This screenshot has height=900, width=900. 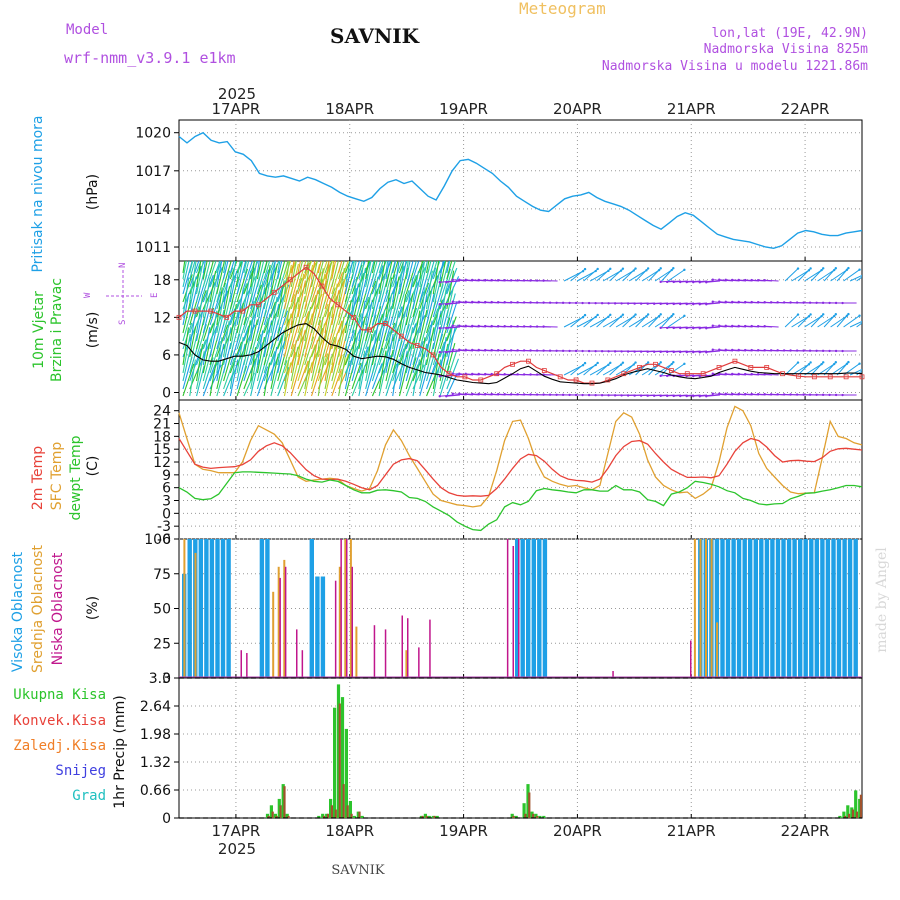 What do you see at coordinates (700, 608) in the screenshot?
I see `cloud-mid-bar` at bounding box center [700, 608].